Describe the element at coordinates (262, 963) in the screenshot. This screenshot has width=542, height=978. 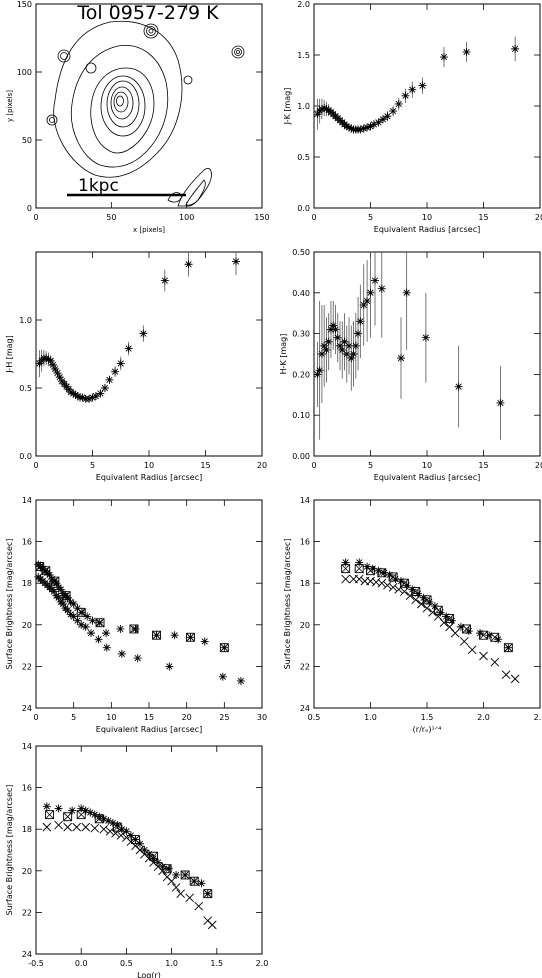
I see `x-tick-label: 2.0` at that location.